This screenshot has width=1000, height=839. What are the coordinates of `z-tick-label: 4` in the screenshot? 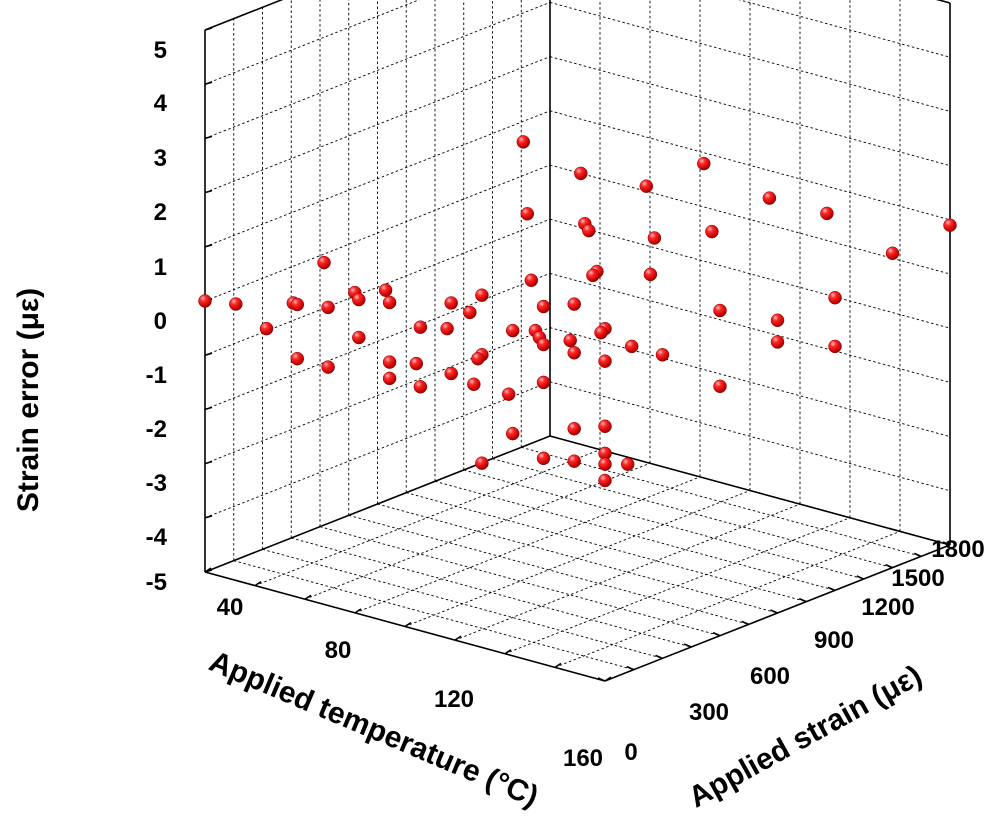 It's located at (161, 103).